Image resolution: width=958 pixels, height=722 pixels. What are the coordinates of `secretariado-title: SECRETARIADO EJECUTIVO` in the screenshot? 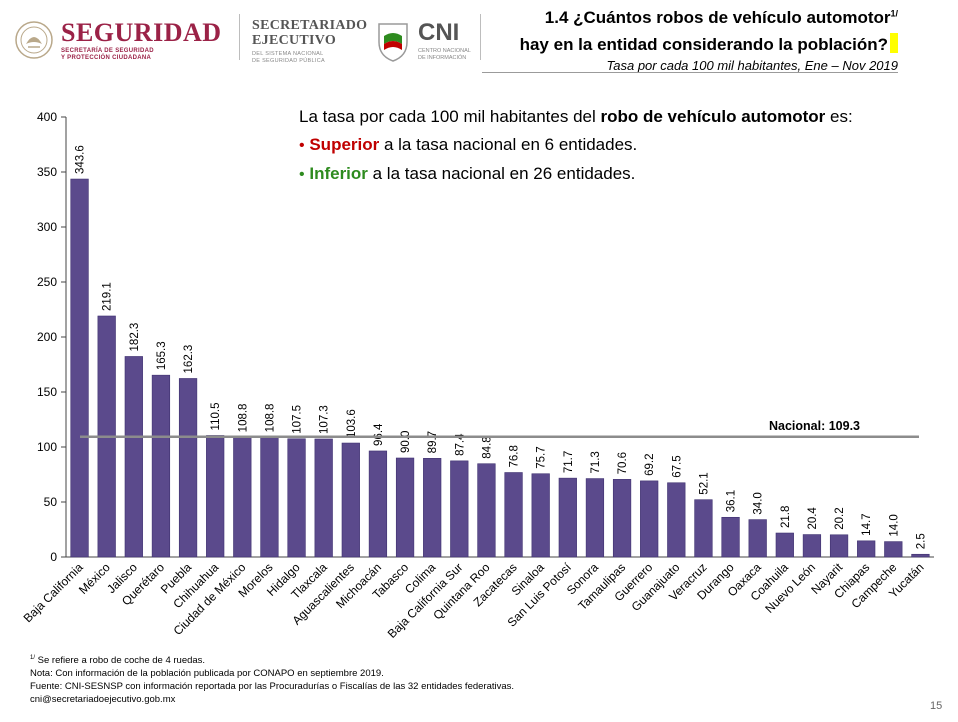 It's located at (310, 33).